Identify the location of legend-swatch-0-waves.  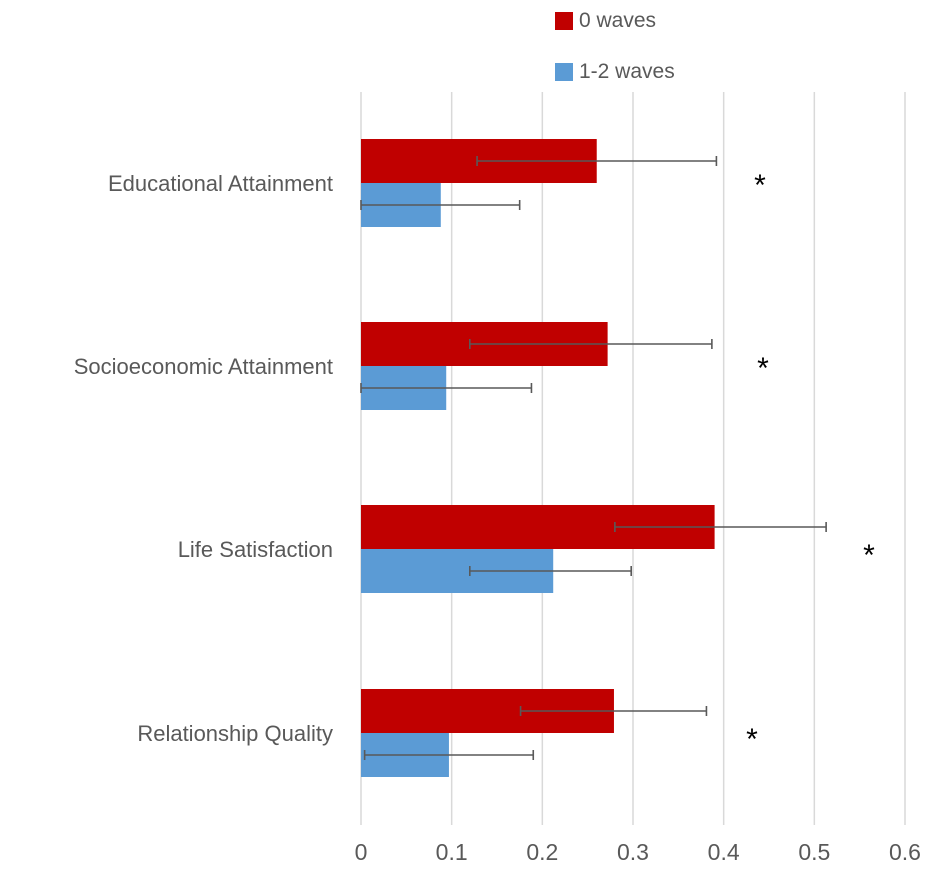
(564, 21).